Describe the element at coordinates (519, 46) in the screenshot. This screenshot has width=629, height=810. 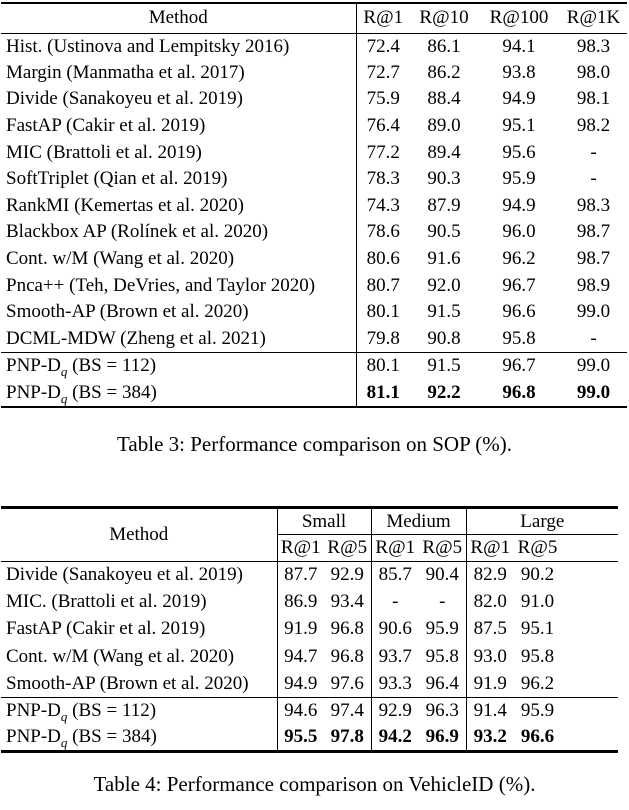
I see `value-cell: 94.1` at that location.